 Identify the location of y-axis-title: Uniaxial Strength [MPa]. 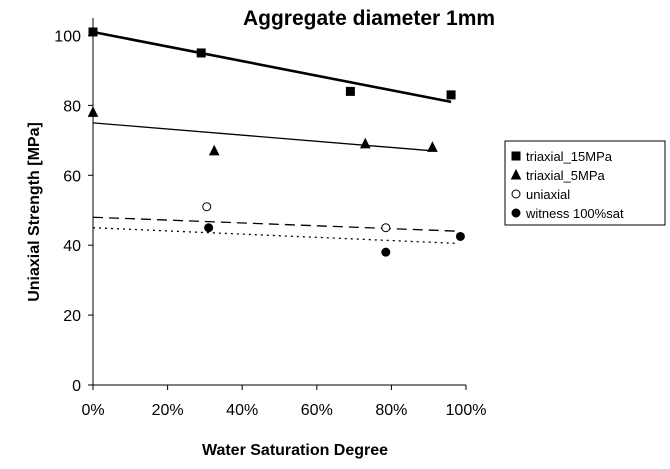
(34, 212).